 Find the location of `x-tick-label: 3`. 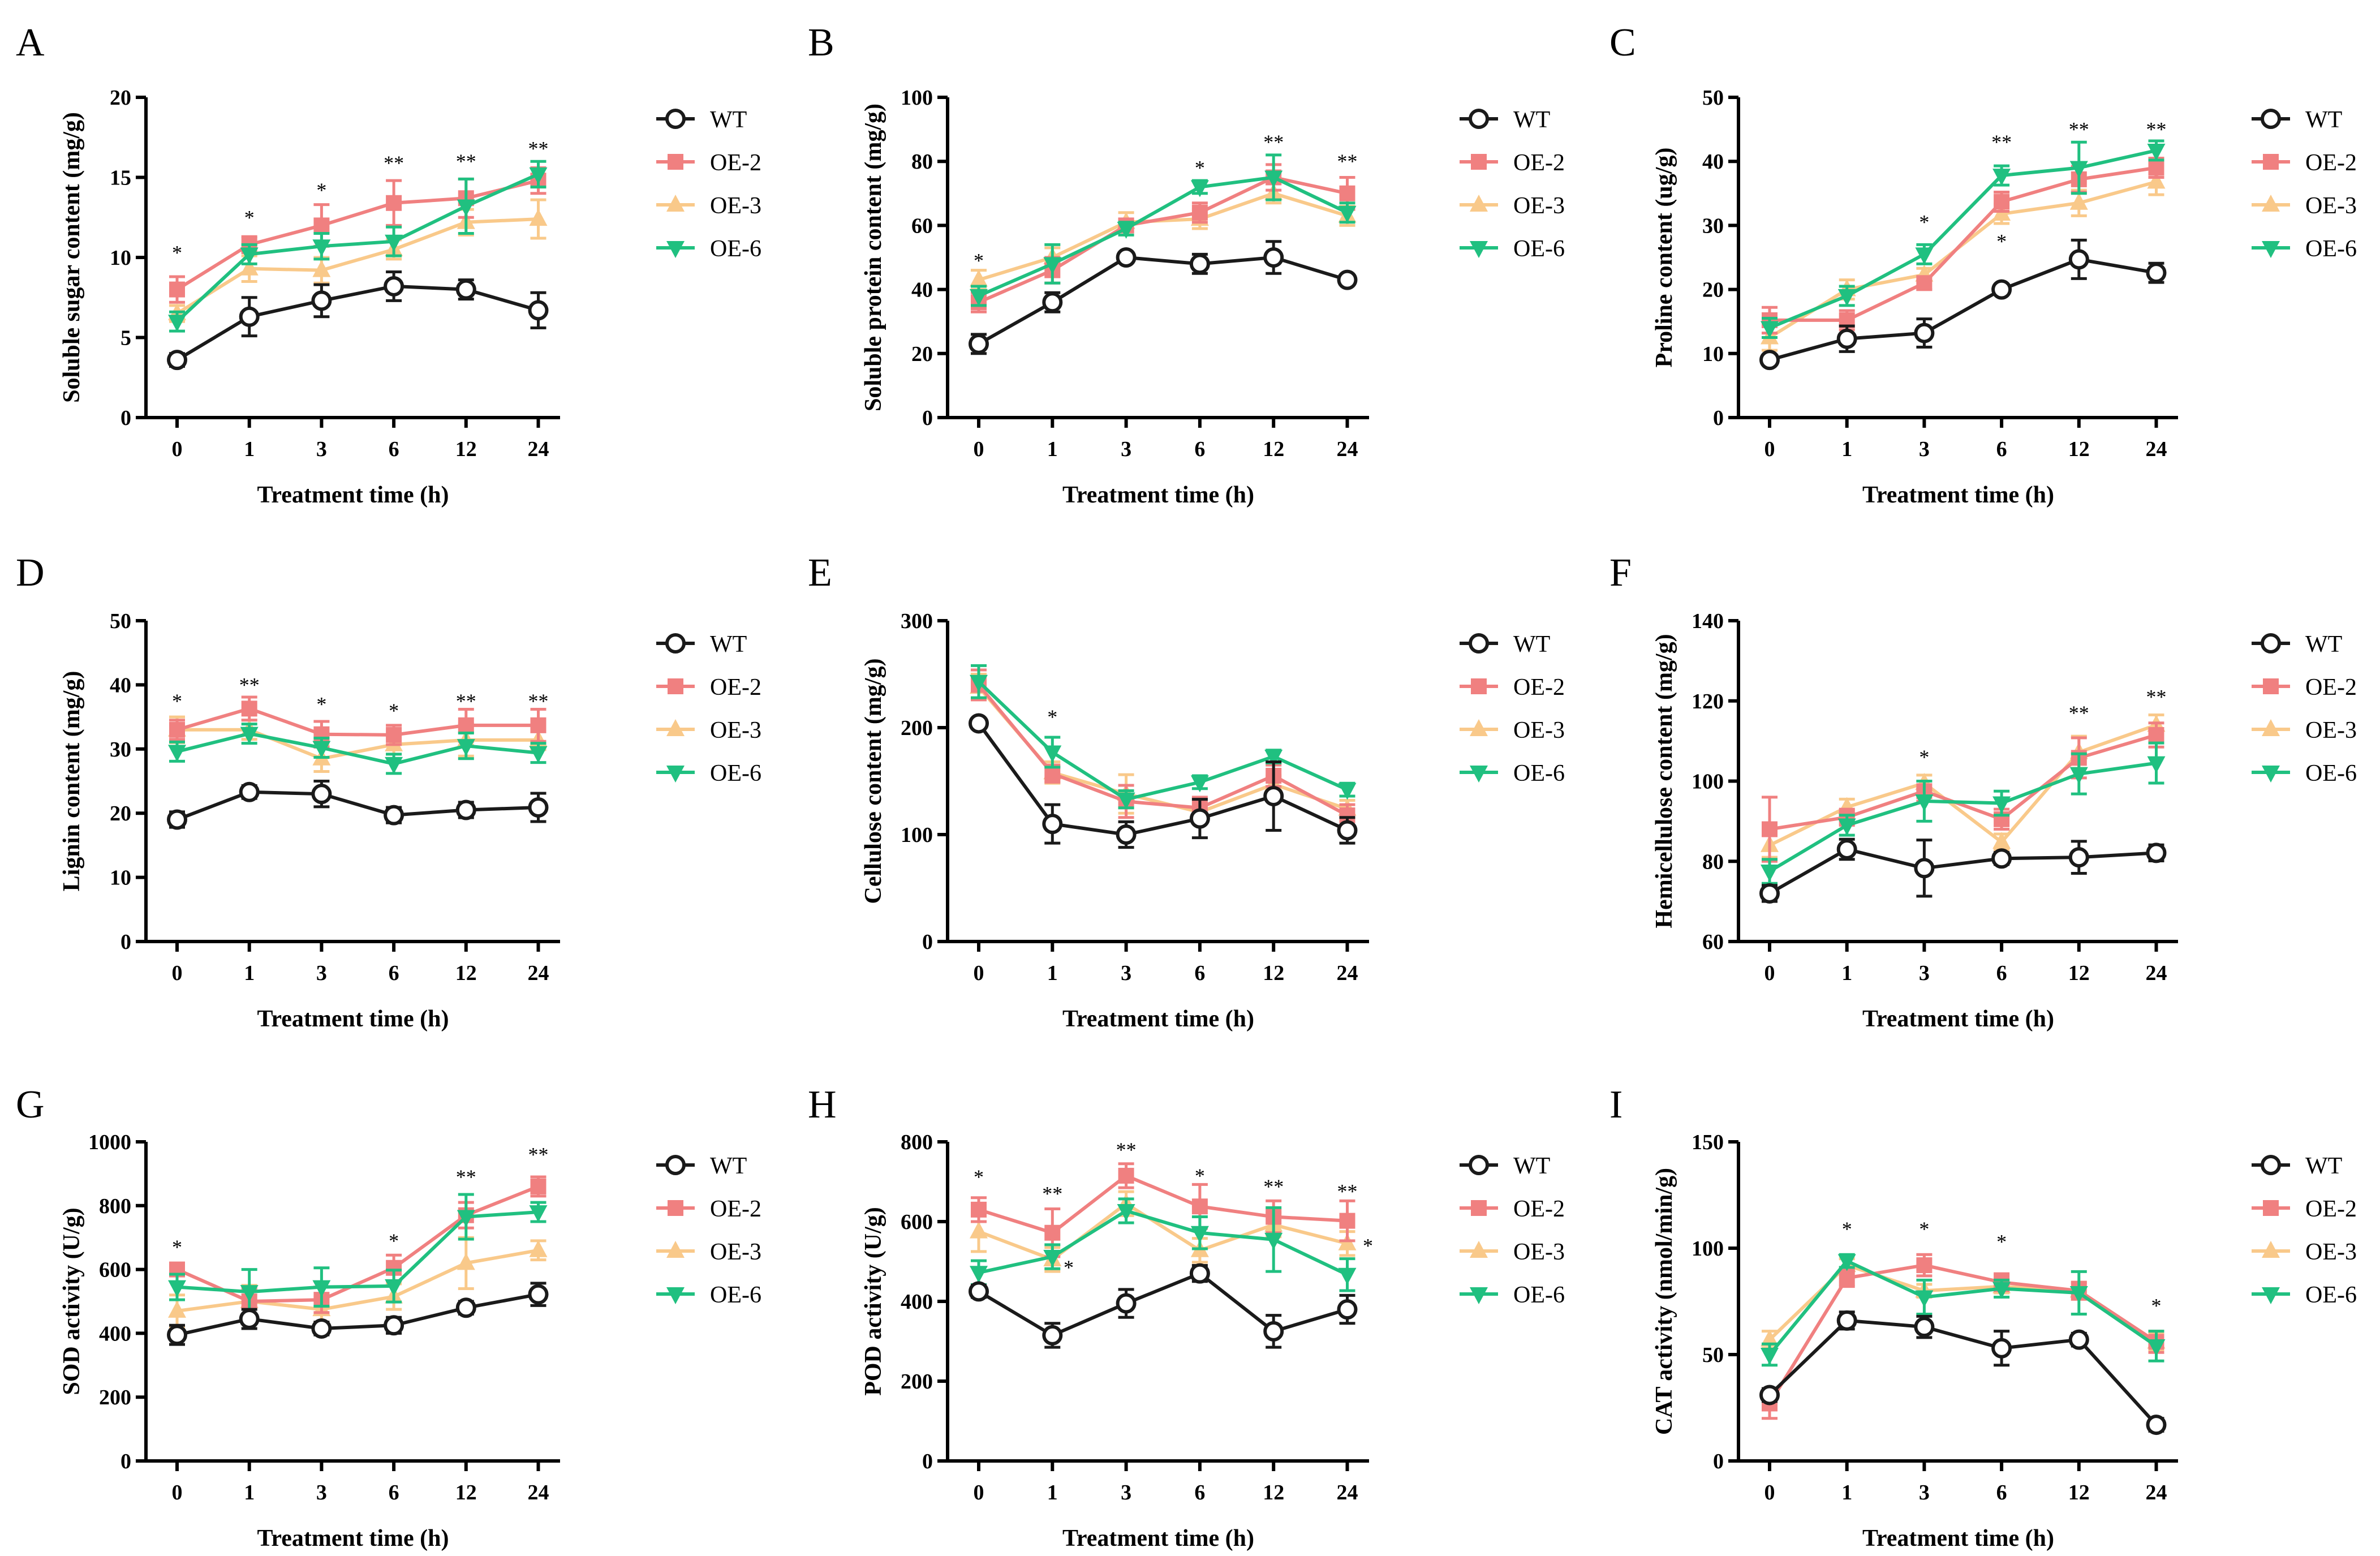

x-tick-label: 3 is located at coordinates (1126, 1493).